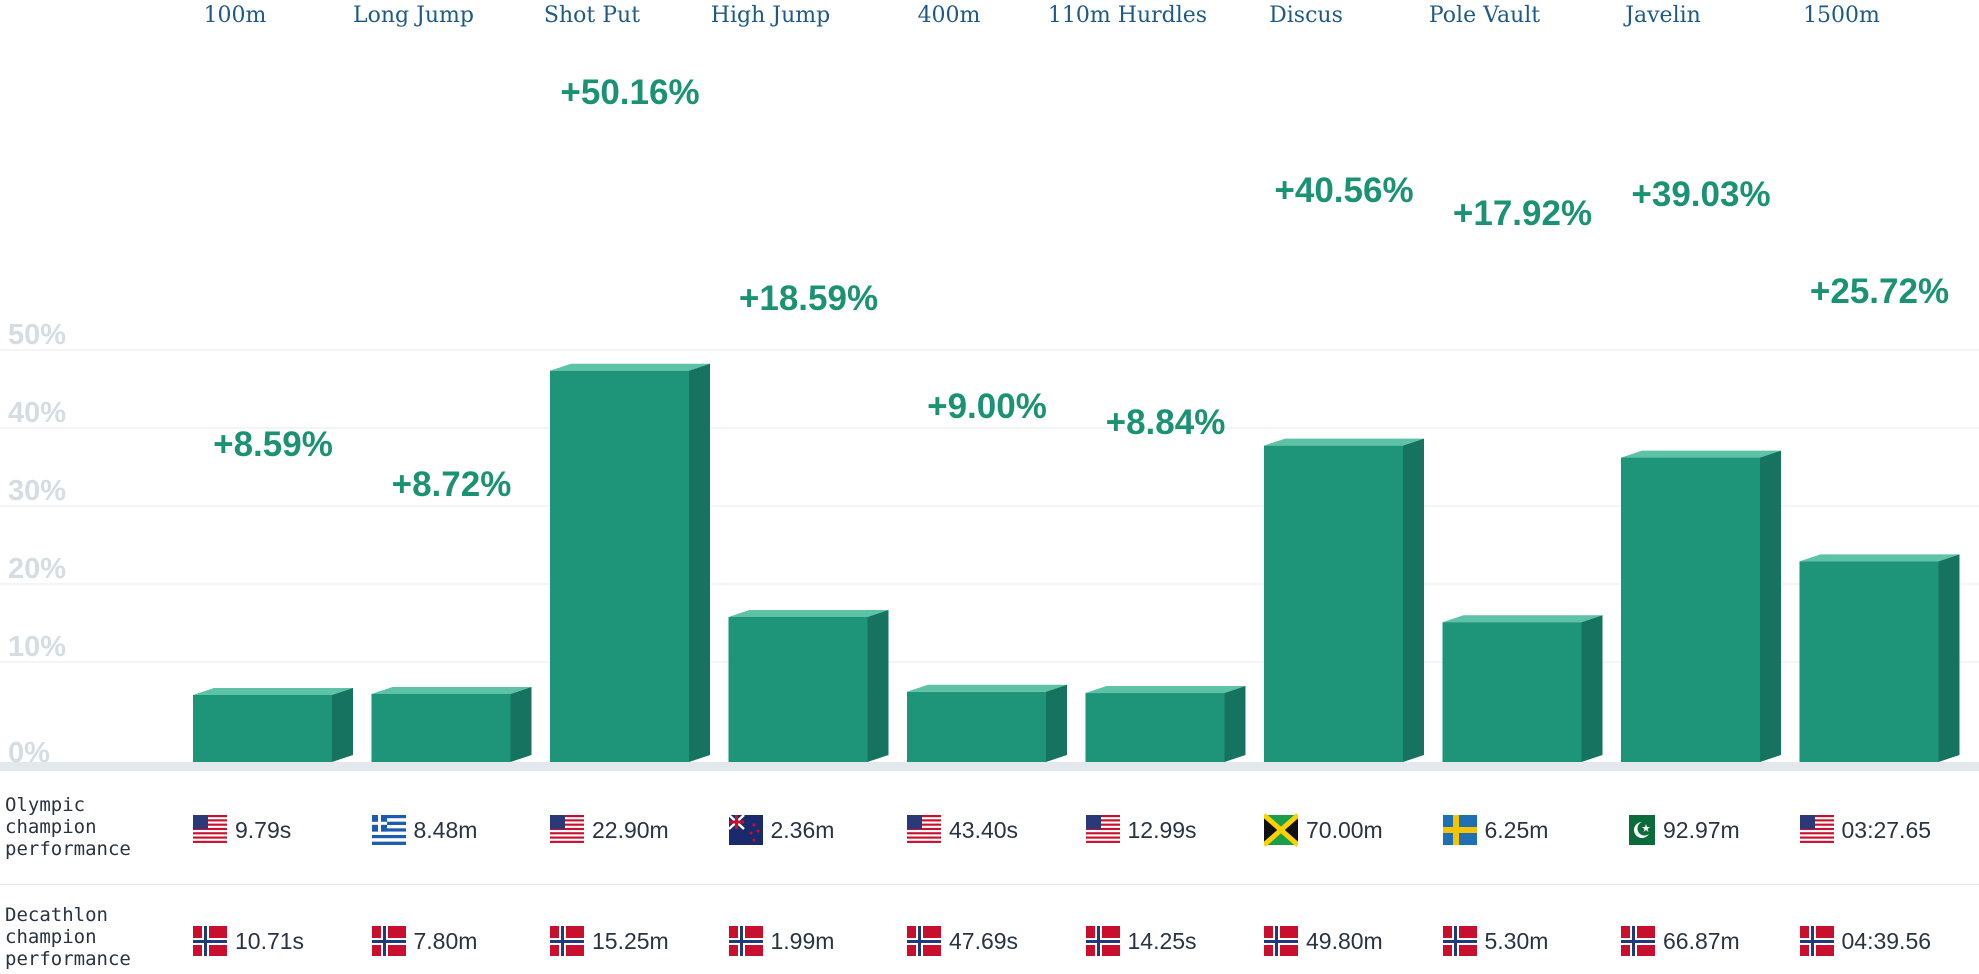 This screenshot has height=974, width=1979. What do you see at coordinates (802, 940) in the screenshot?
I see `decathlon-performance-value: 1.99m` at bounding box center [802, 940].